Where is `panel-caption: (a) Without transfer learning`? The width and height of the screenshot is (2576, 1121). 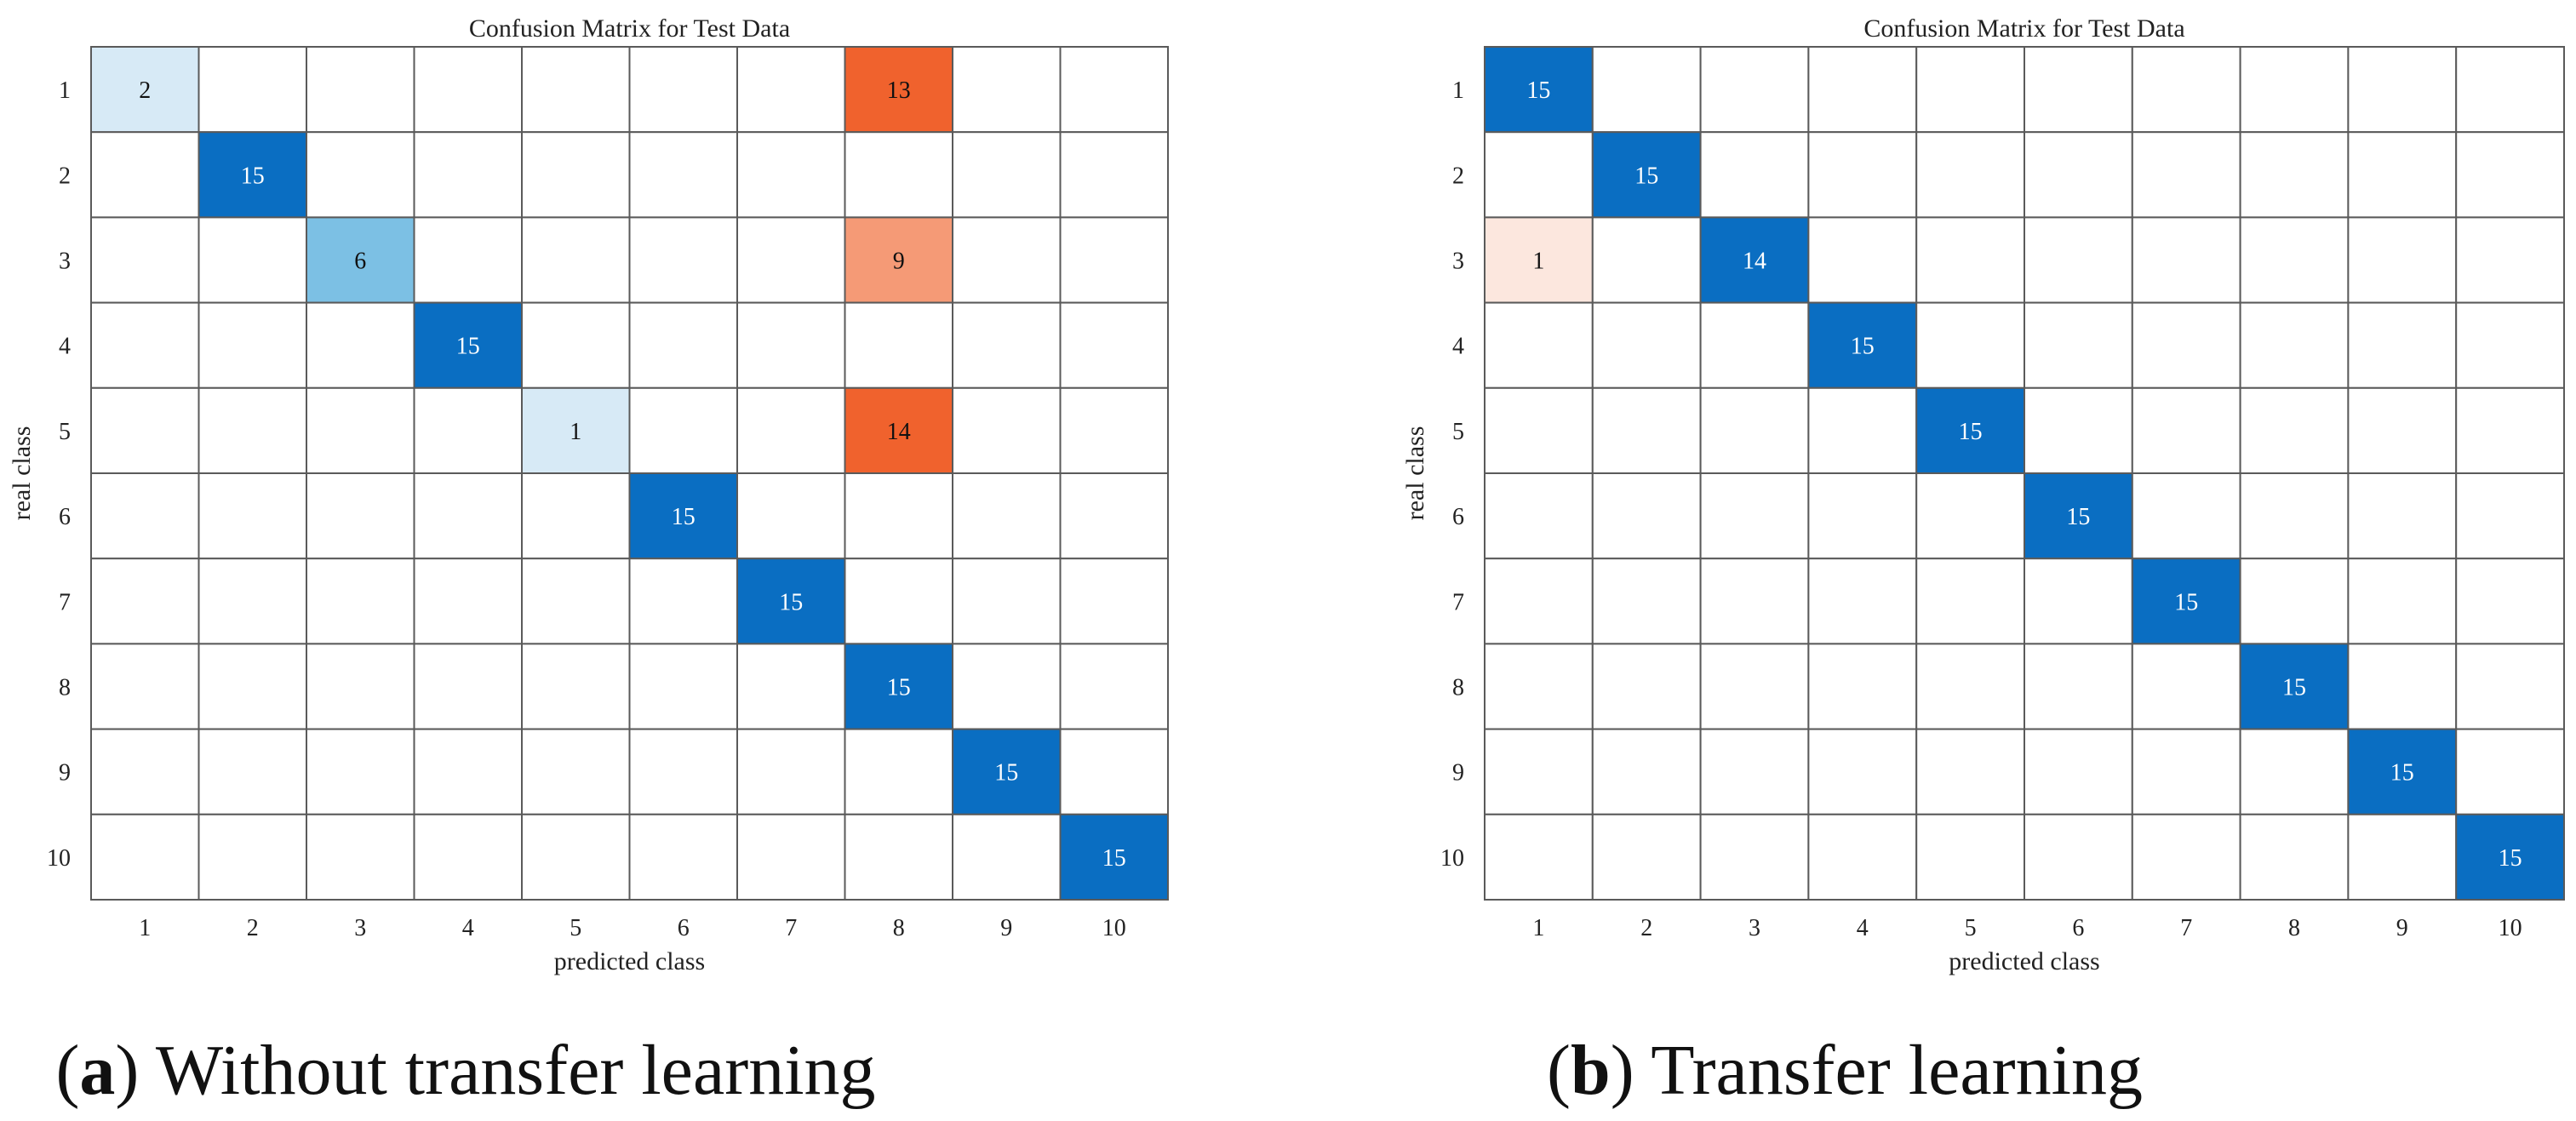 panel-caption: (a) Without transfer learning is located at coordinates (465, 1070).